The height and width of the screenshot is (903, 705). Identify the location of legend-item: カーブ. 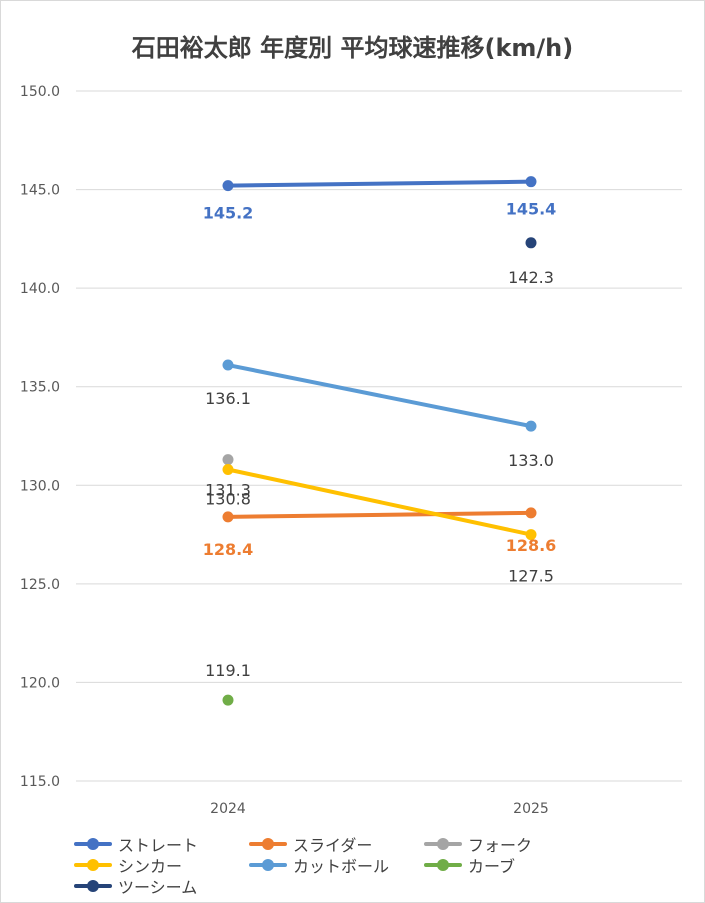
(468, 865).